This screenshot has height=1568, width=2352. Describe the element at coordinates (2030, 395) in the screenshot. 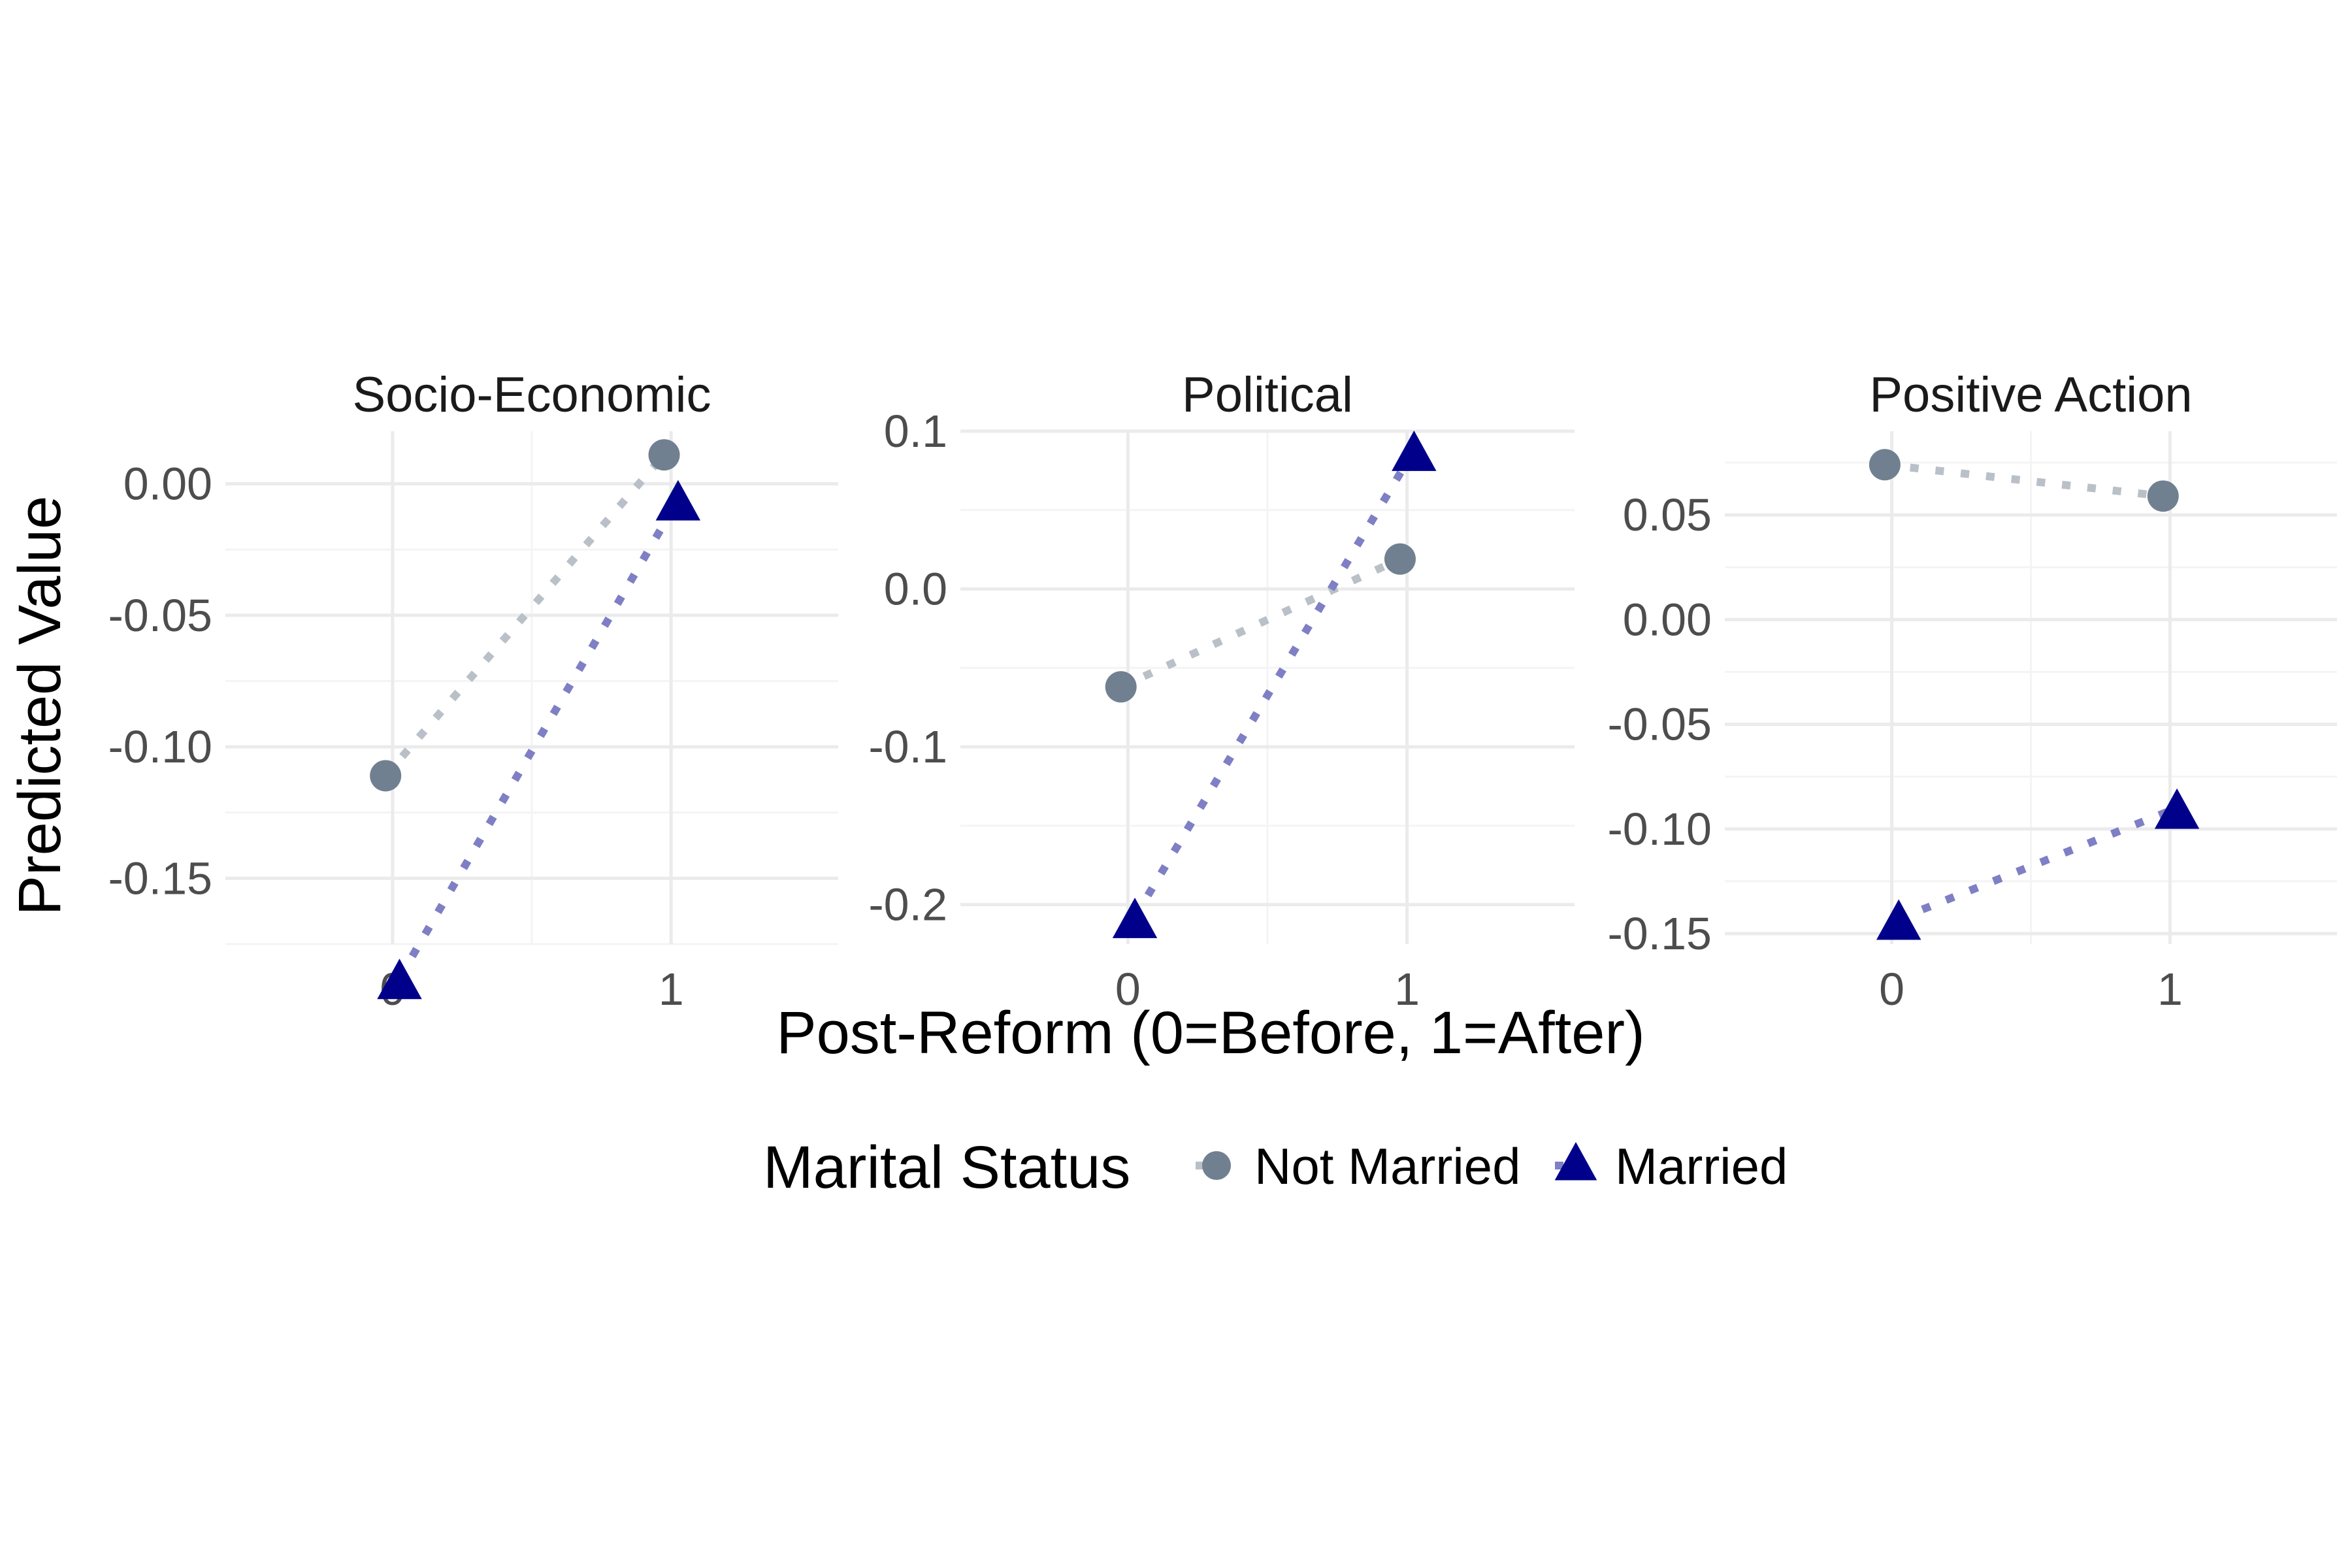

I see `panel-title: Positive Action` at that location.